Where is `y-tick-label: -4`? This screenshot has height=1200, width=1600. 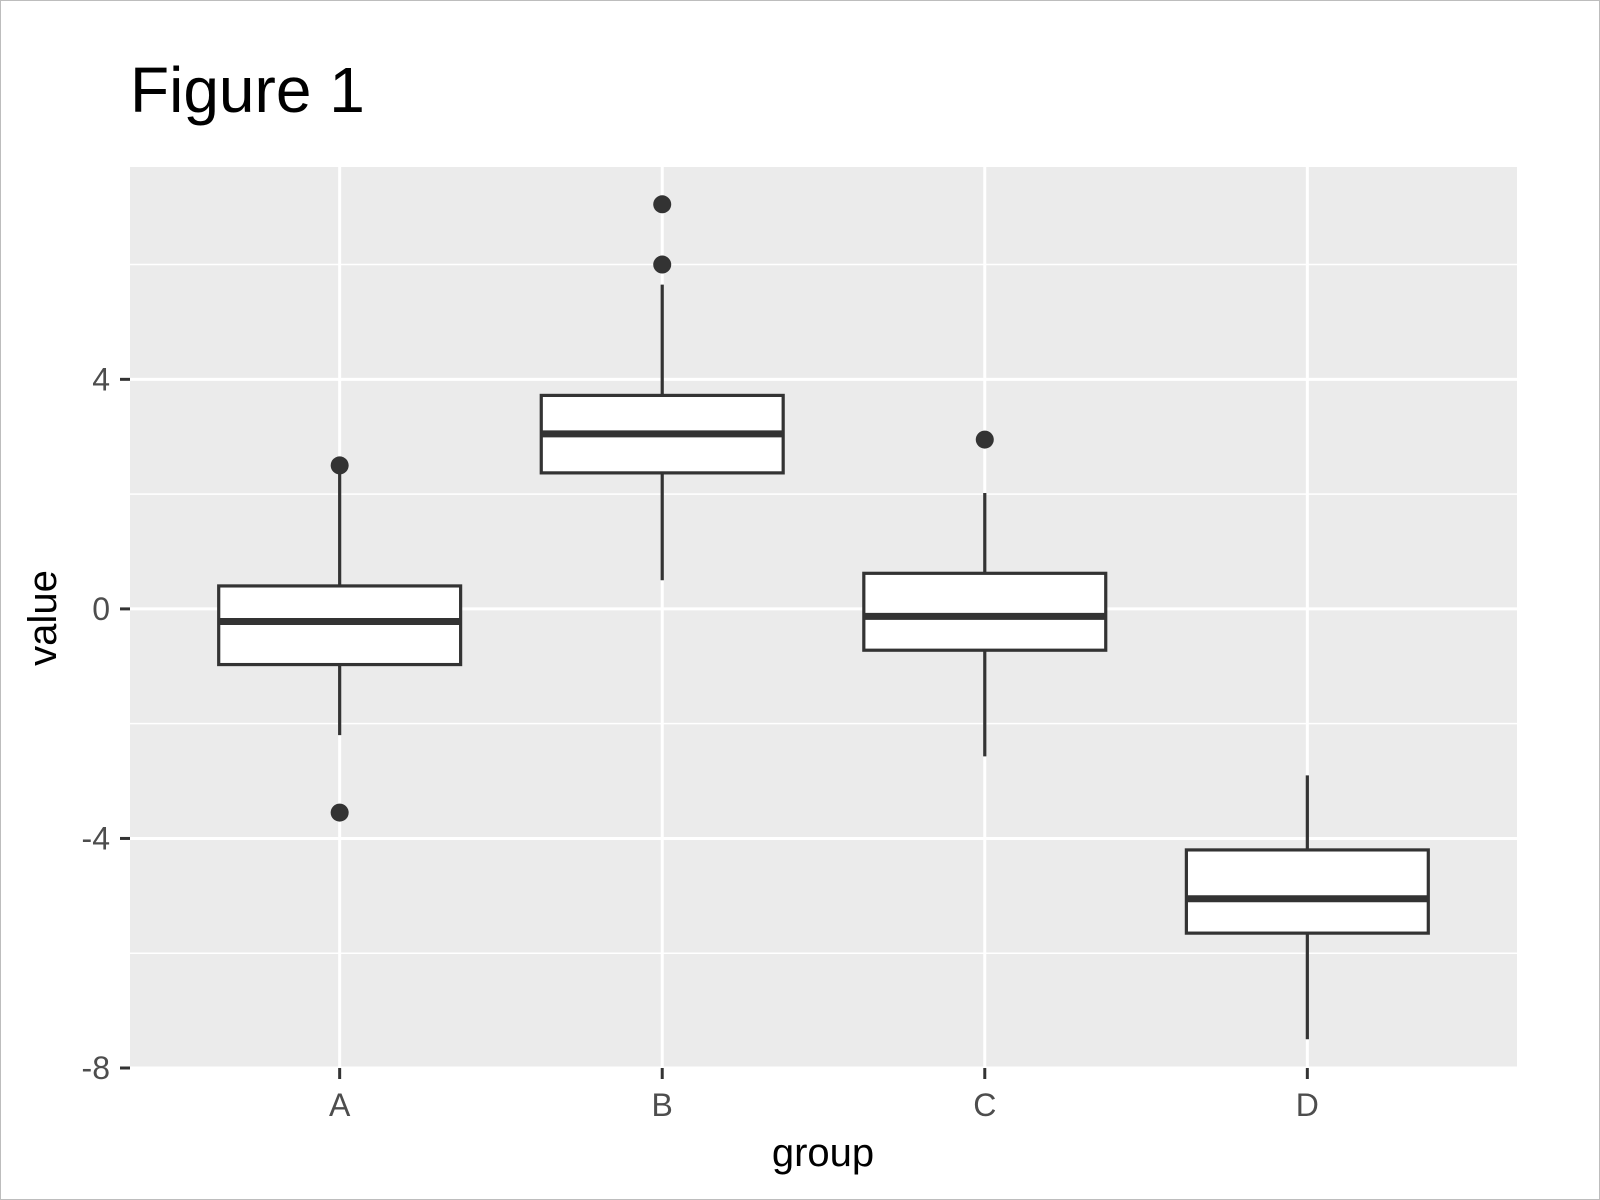
y-tick-label: -4 is located at coordinates (96, 838).